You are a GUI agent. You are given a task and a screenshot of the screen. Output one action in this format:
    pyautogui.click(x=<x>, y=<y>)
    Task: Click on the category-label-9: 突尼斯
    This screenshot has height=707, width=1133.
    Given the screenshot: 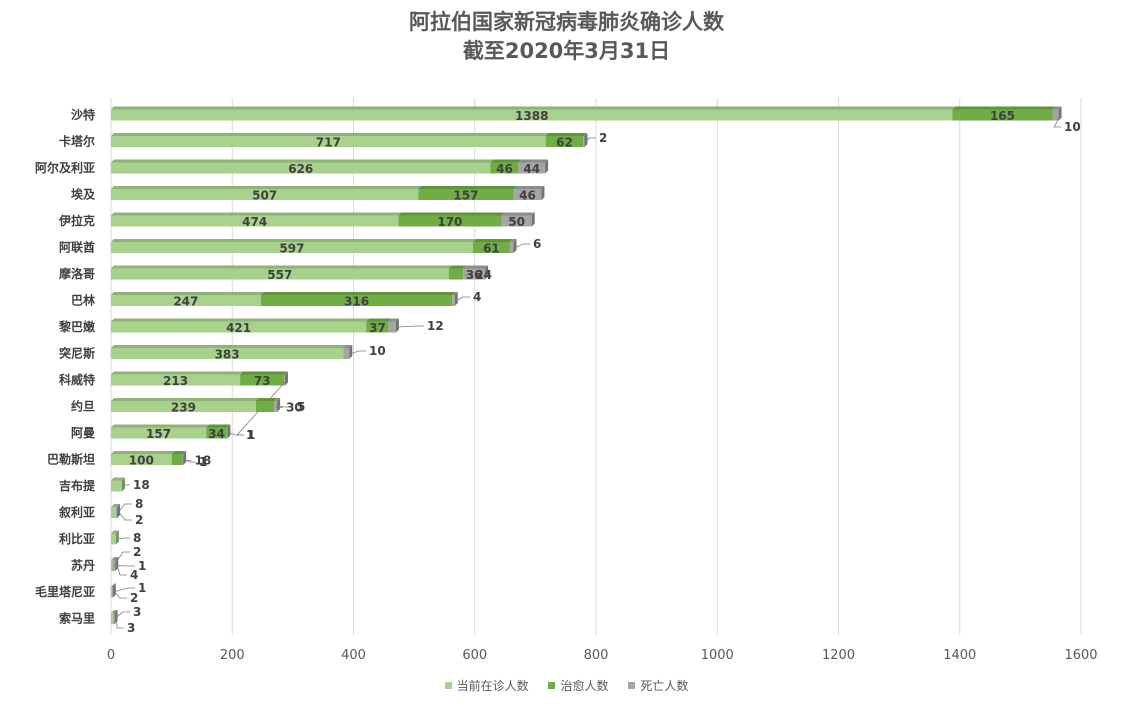 What is the action you would take?
    pyautogui.click(x=77, y=353)
    